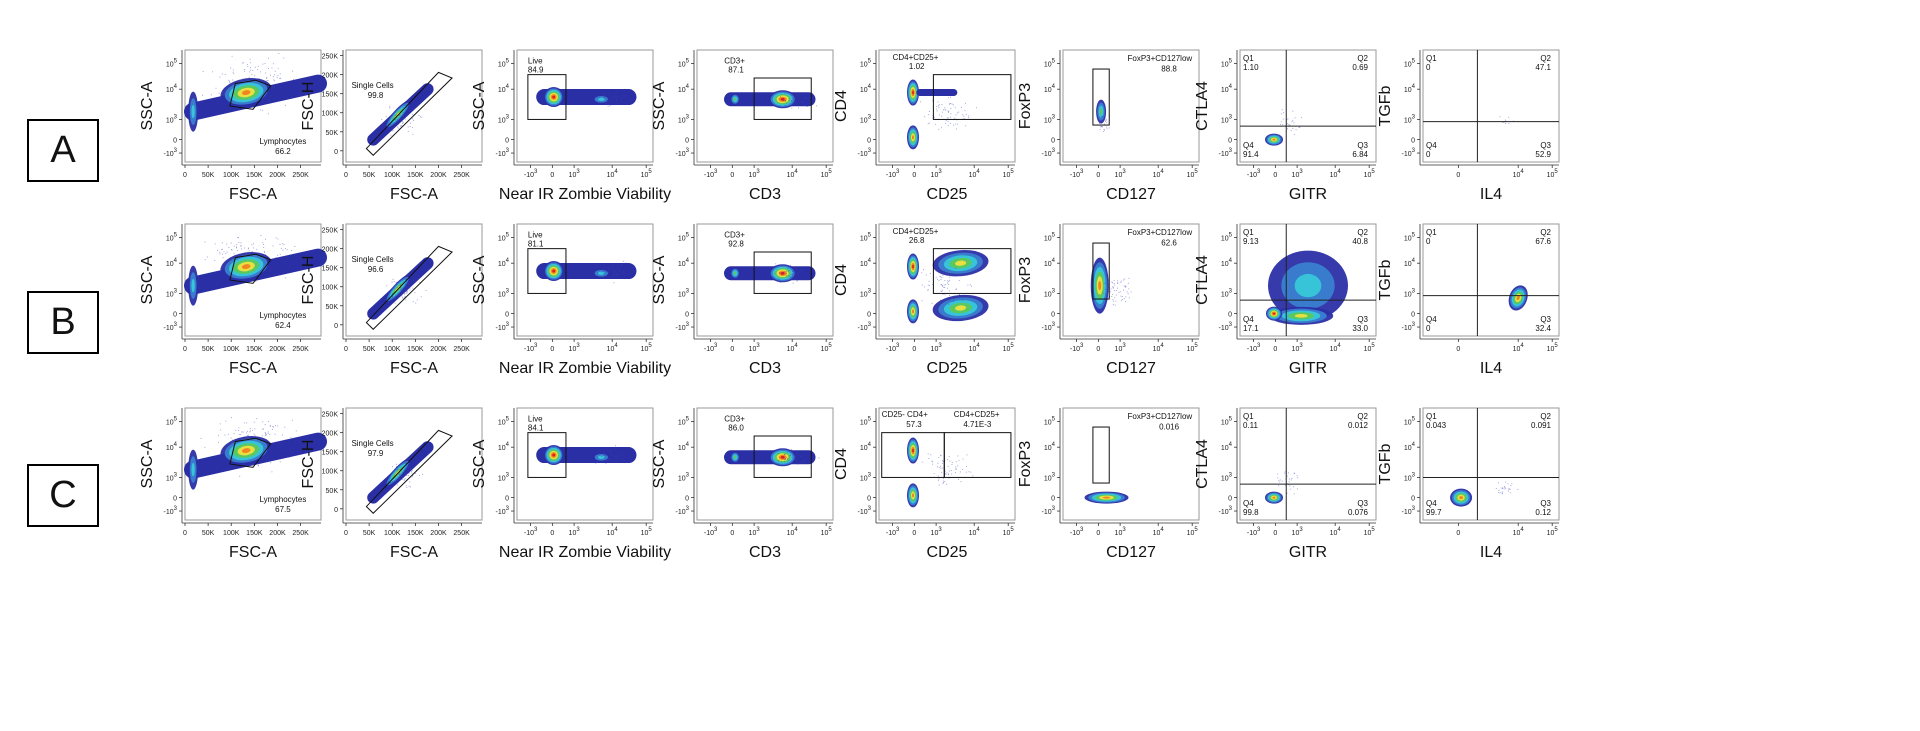  Describe the element at coordinates (1491, 368) in the screenshot. I see `x-axis-title: IL4` at that location.